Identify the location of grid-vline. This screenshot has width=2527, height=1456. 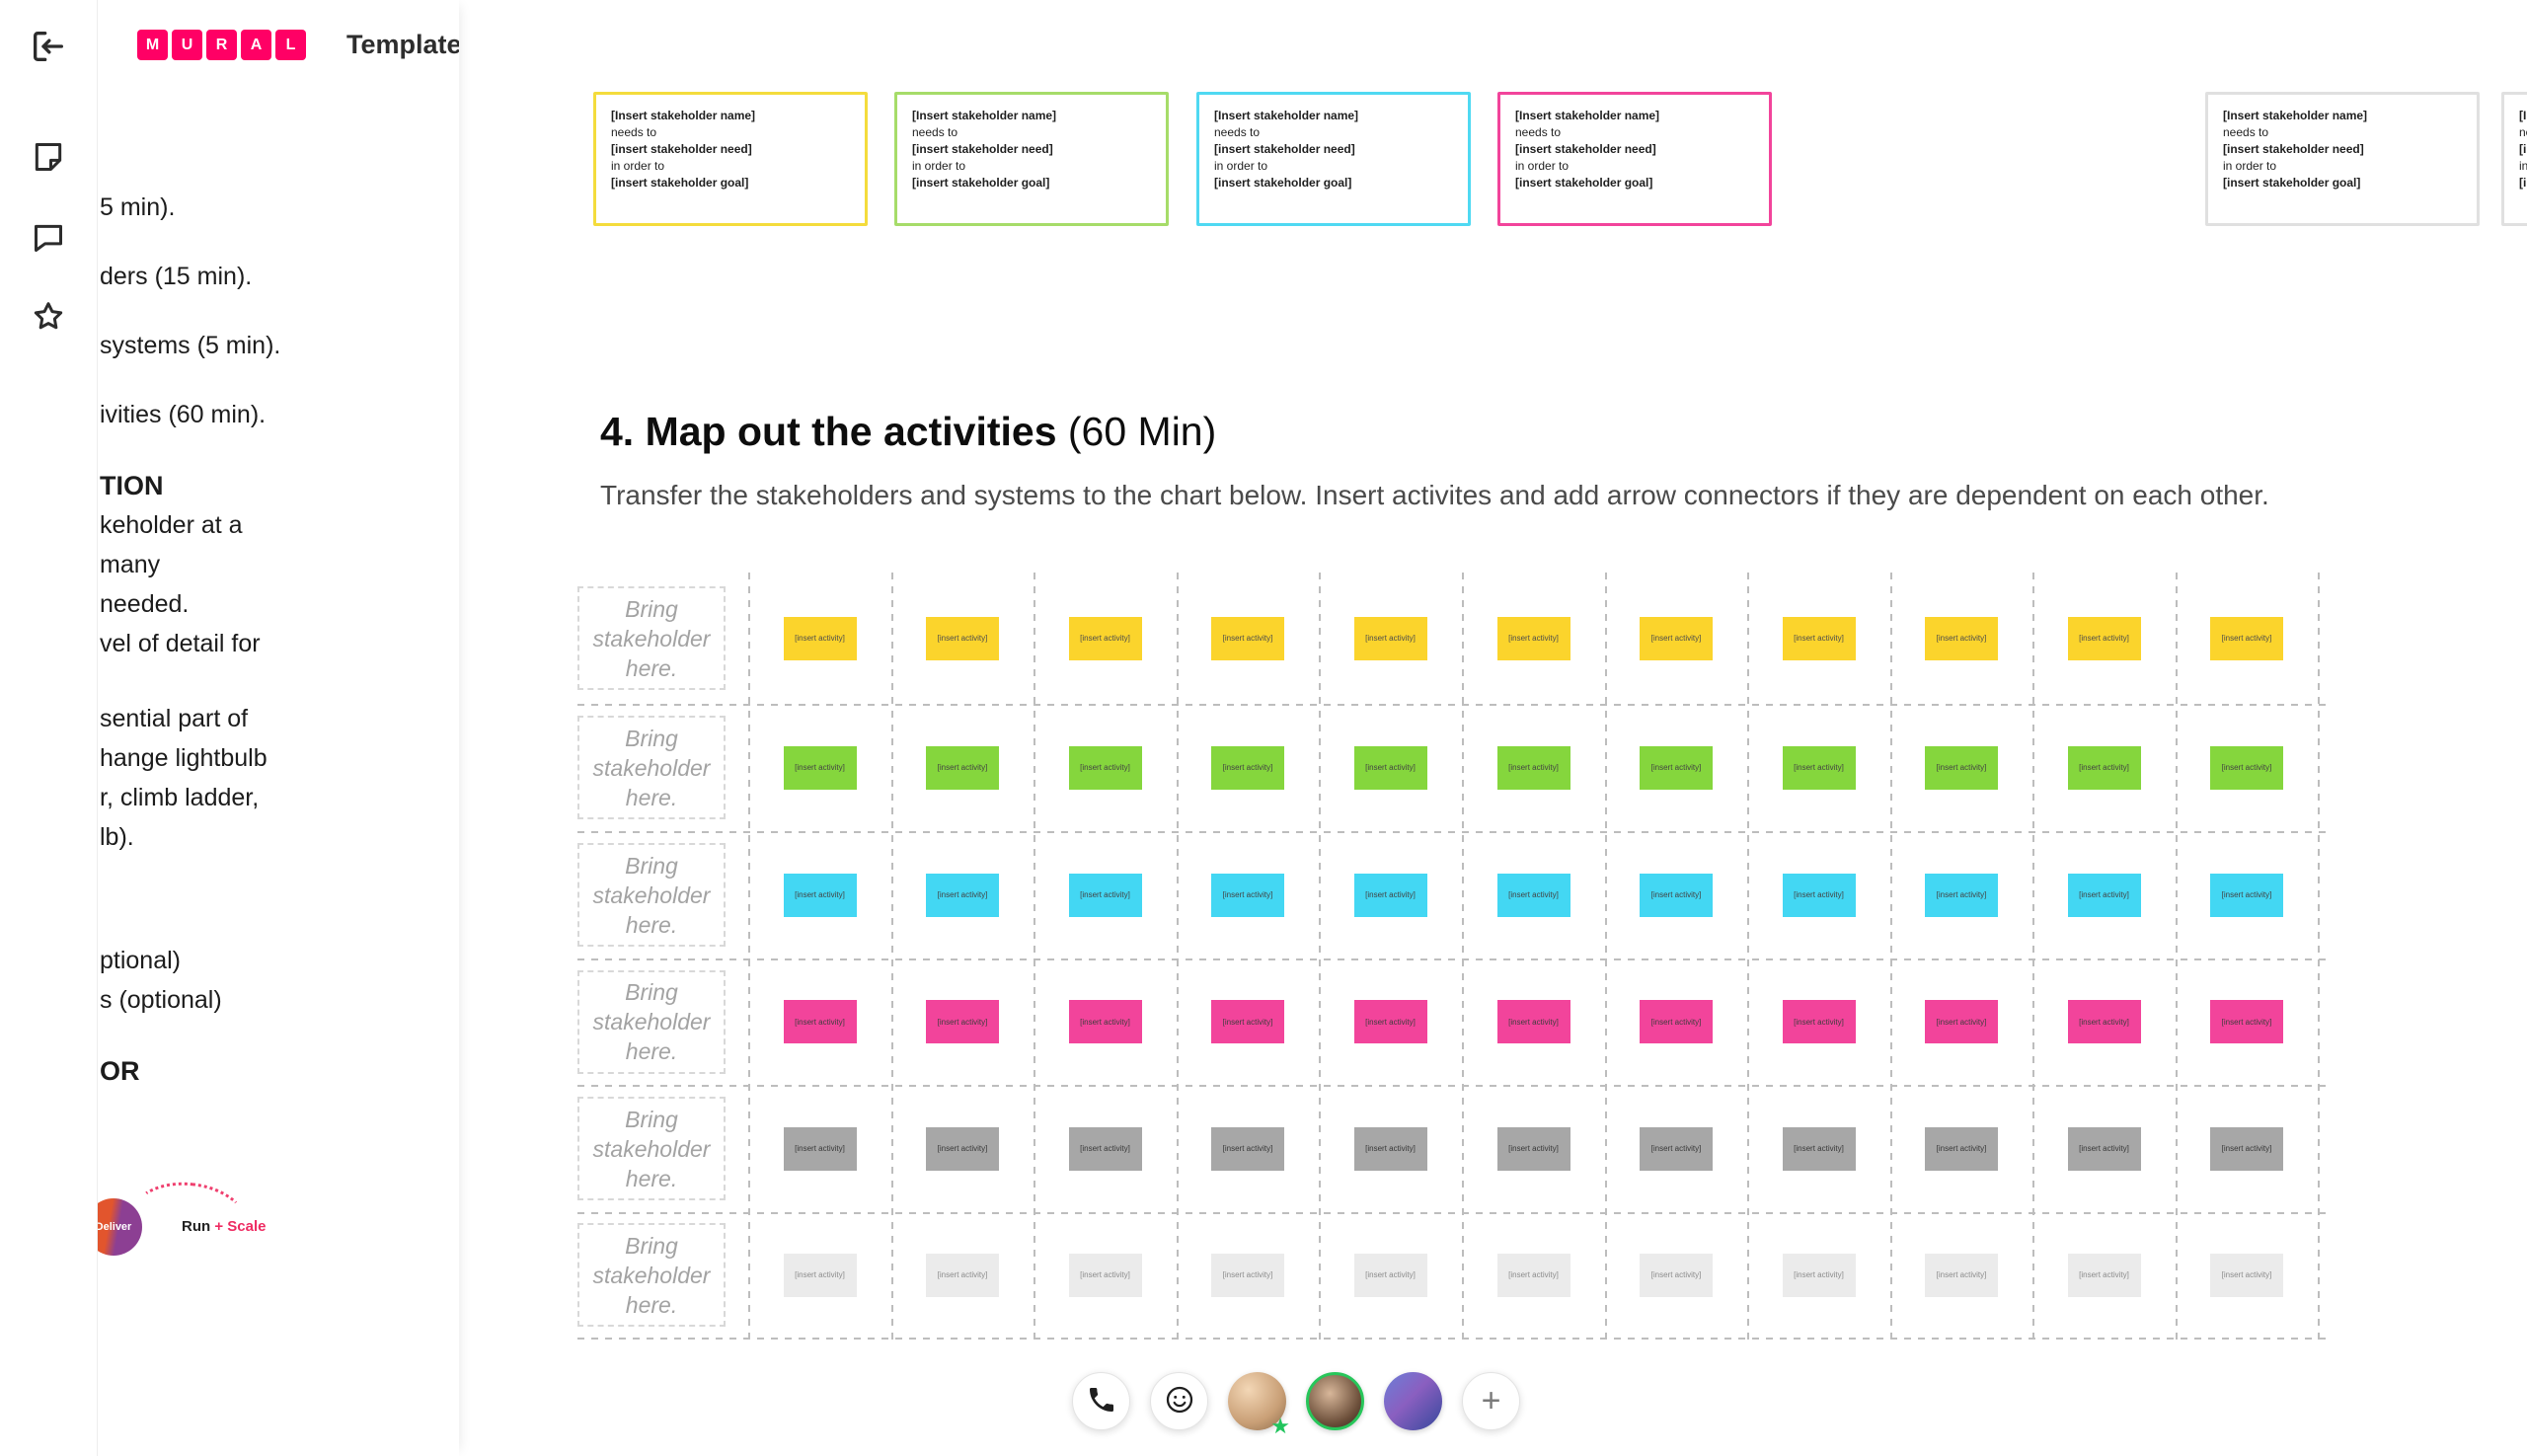
(2033, 956).